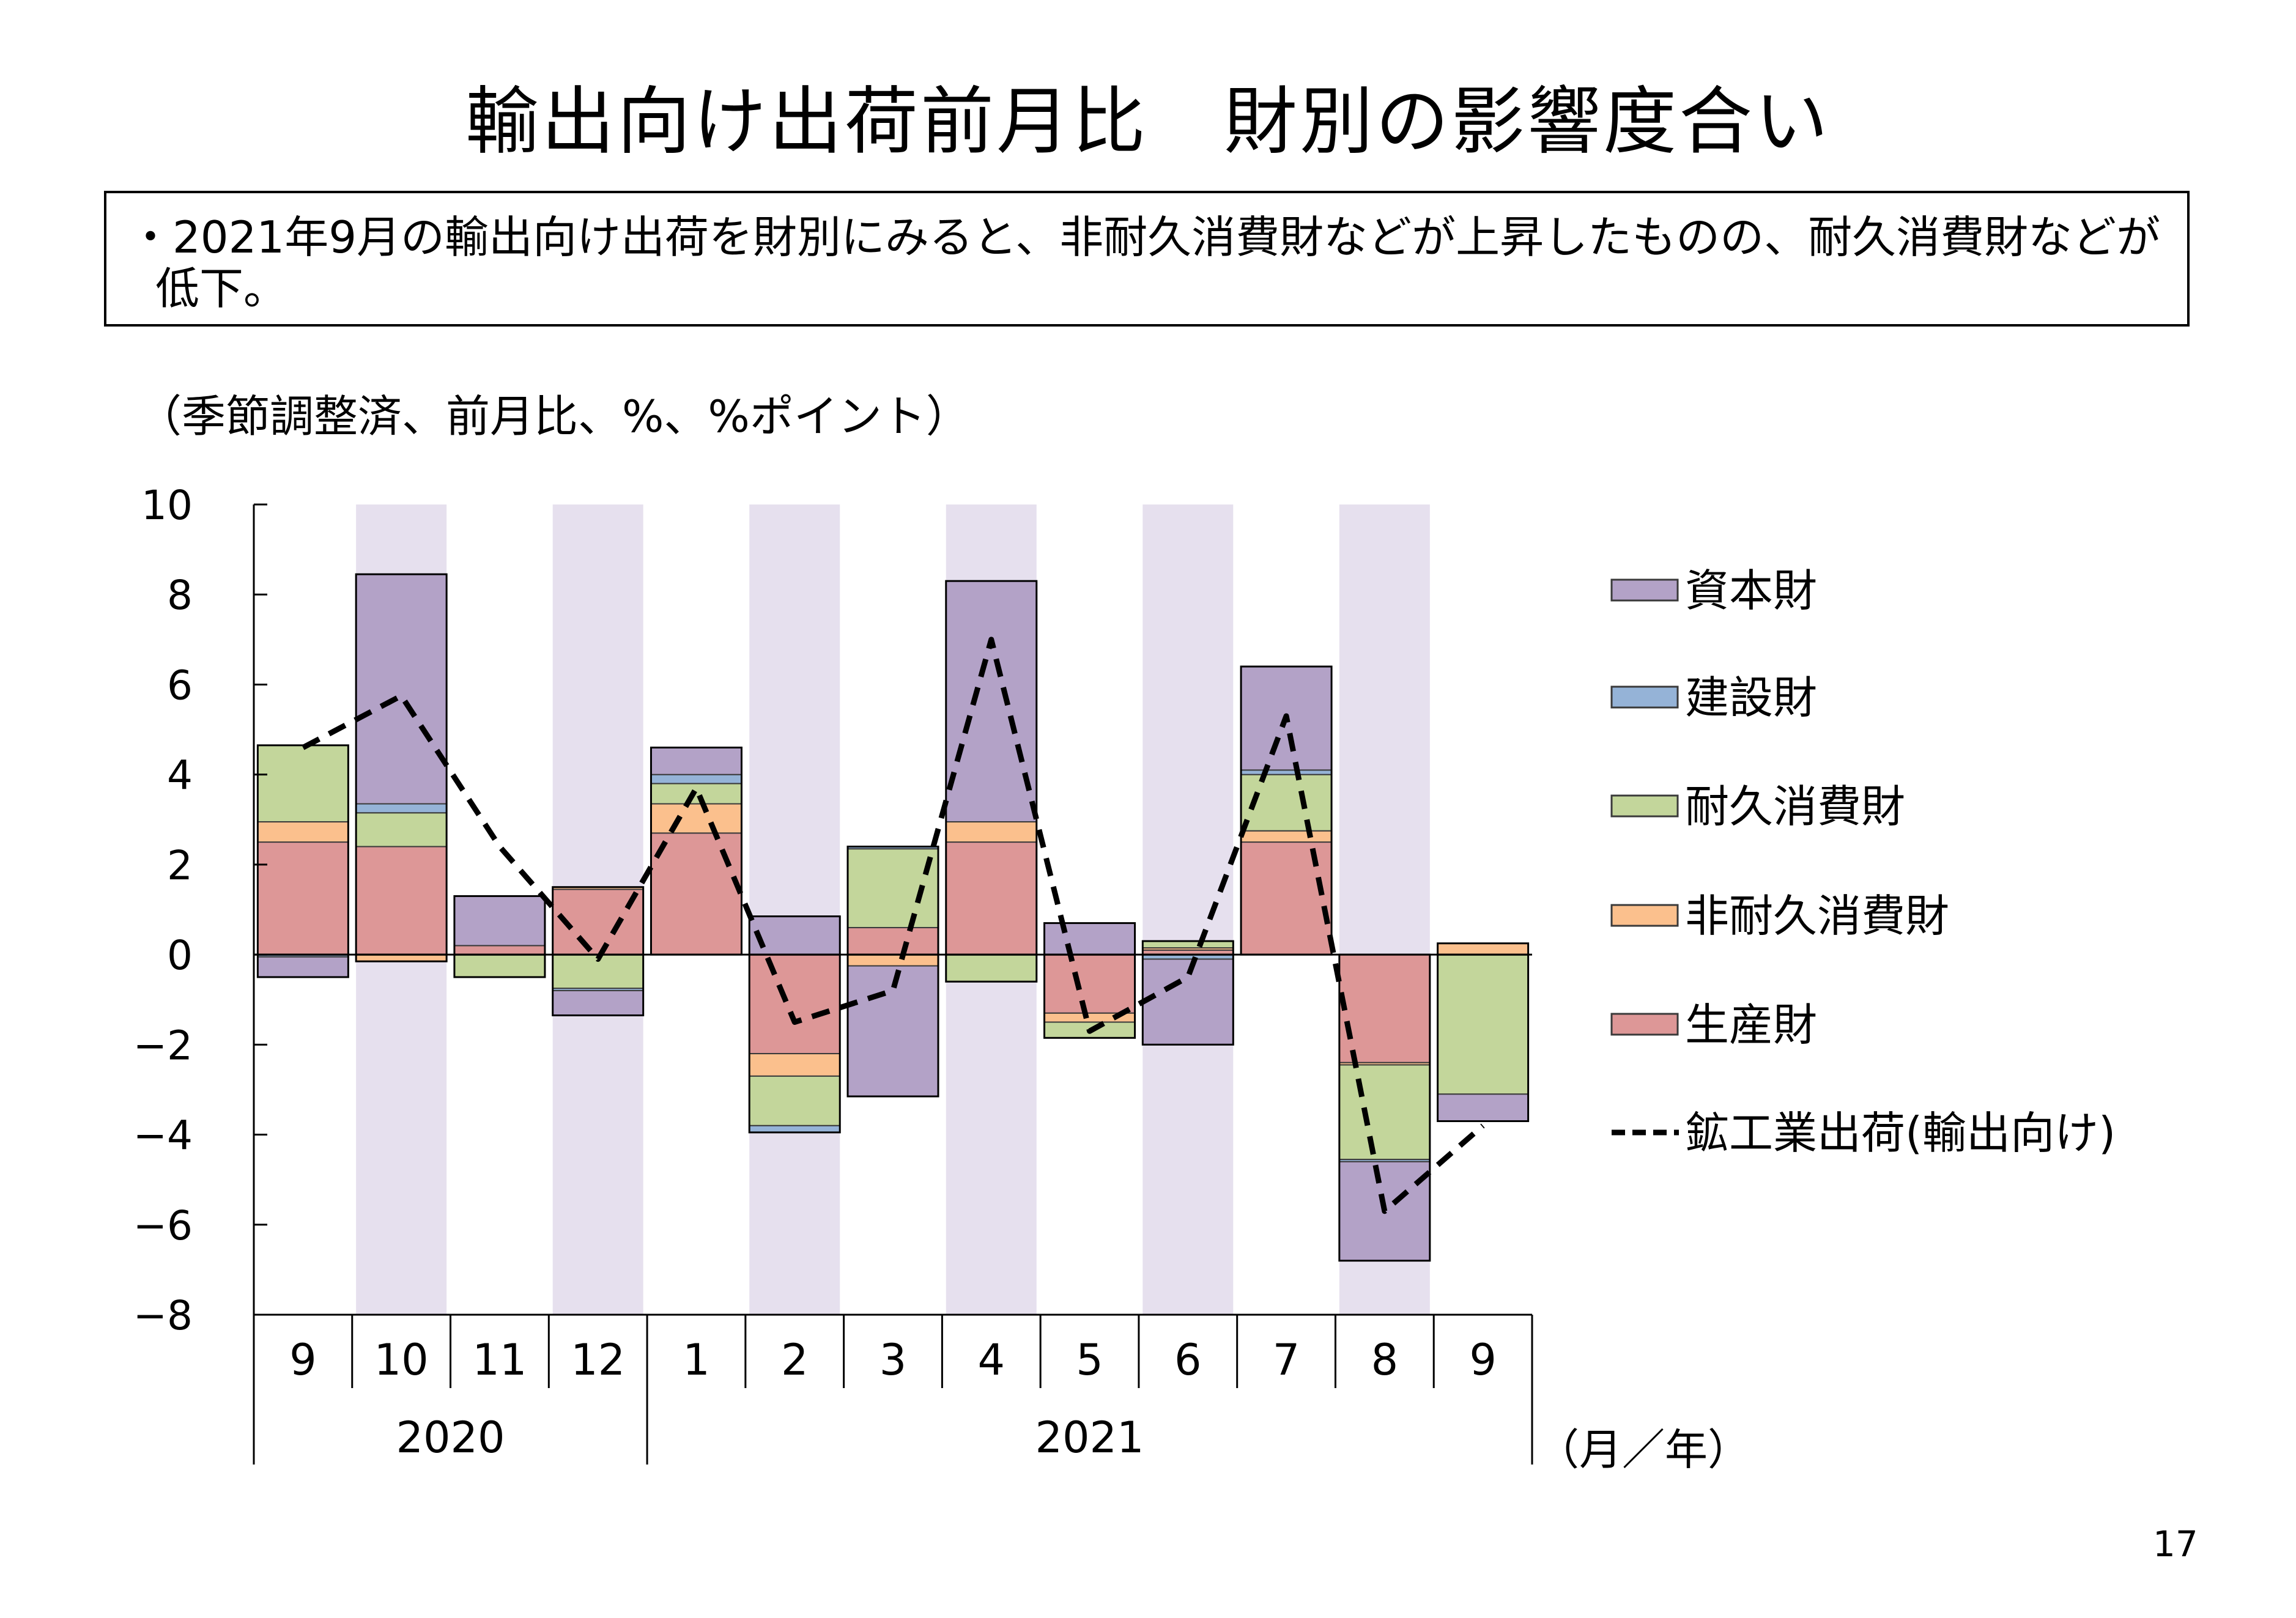 This screenshot has width=2296, height=1618. What do you see at coordinates (163, 1045) in the screenshot?
I see `y-tick-label: −2` at bounding box center [163, 1045].